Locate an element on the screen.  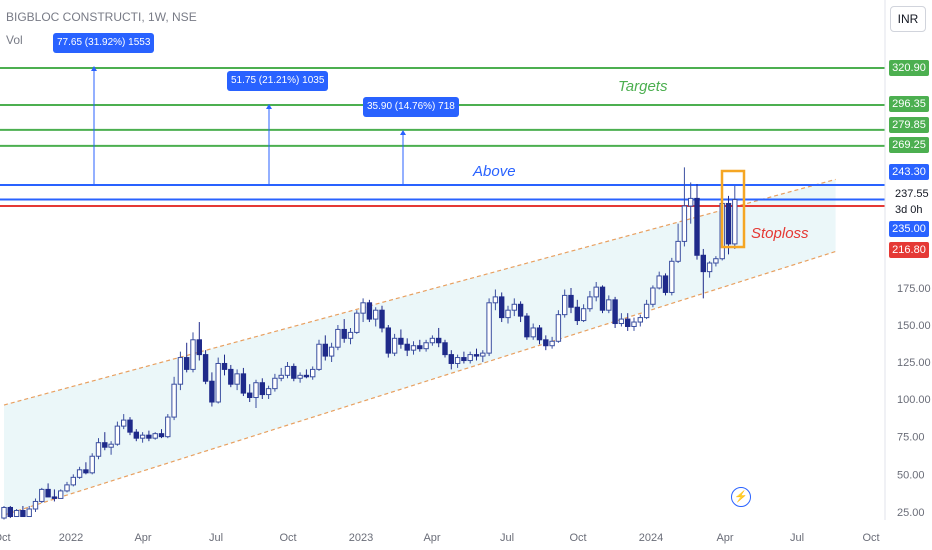
y-tick-label: 100.00 is located at coordinates (914, 400).